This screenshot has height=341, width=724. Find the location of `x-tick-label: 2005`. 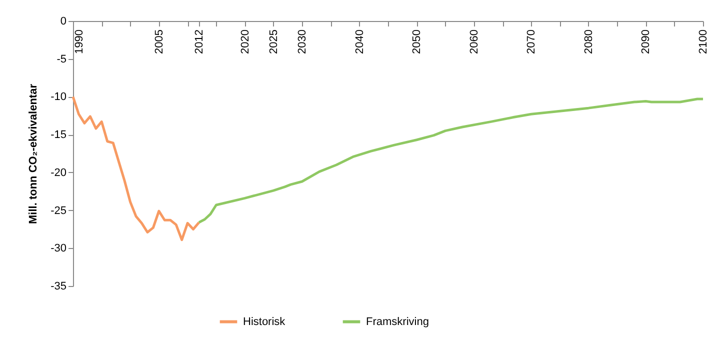

x-tick-label: 2005 is located at coordinates (159, 42).